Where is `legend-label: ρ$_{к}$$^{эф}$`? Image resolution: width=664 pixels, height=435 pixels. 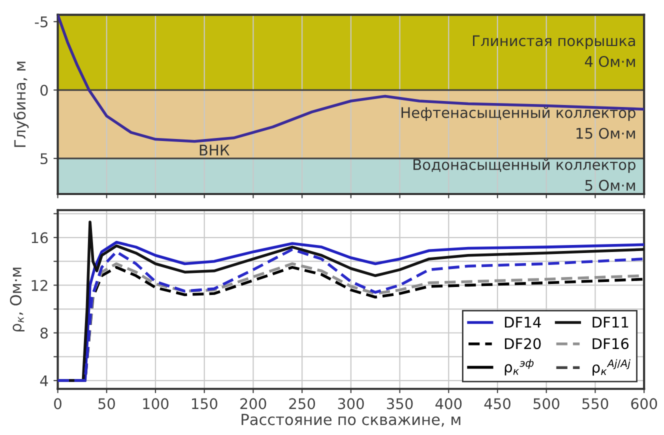 legend-label: ρ$_{к}$$^{эф}$ is located at coordinates (519, 367).